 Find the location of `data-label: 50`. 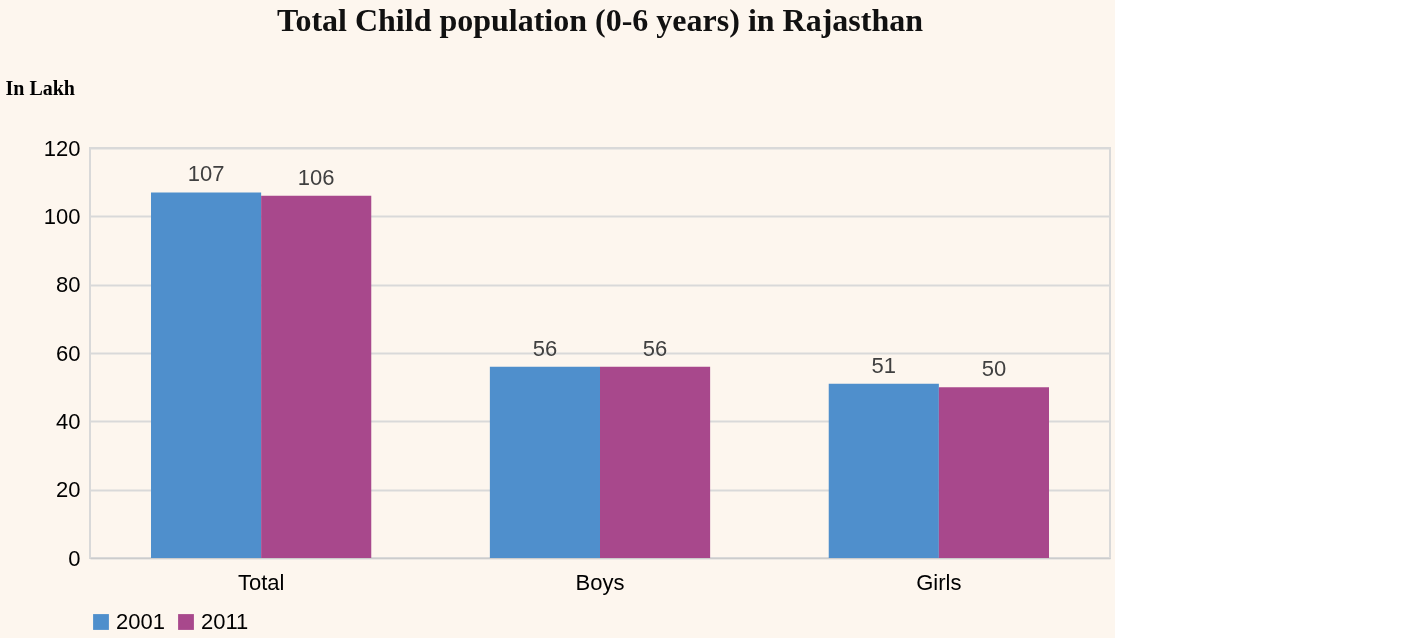

data-label: 50 is located at coordinates (994, 369).